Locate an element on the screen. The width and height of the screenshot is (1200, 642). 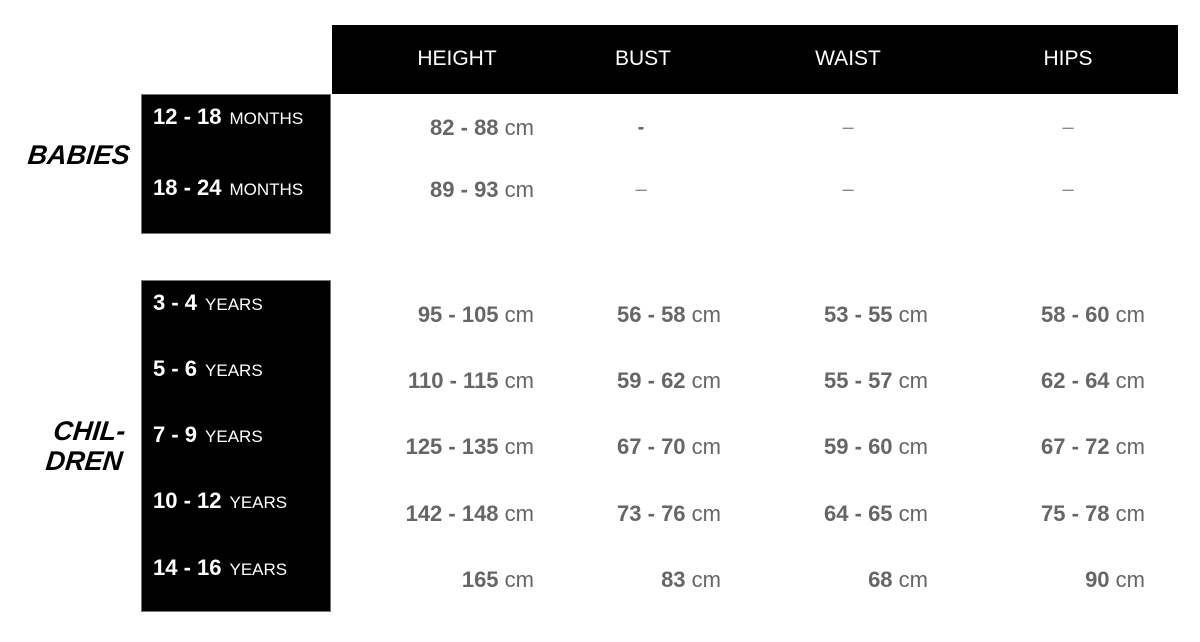
measurement-value: 53 - 55 is located at coordinates (858, 314).